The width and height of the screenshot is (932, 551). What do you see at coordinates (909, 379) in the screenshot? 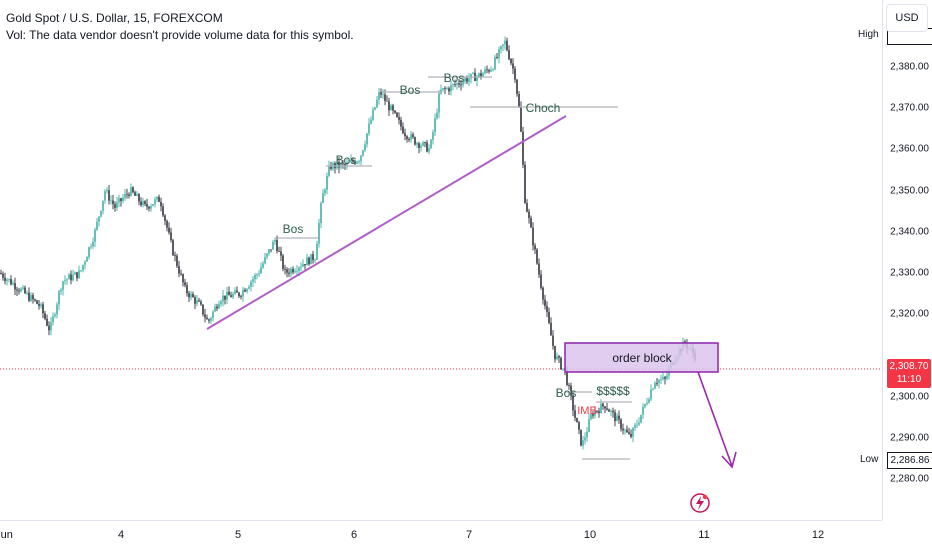
I see `bar-countdown: 11:10` at bounding box center [909, 379].